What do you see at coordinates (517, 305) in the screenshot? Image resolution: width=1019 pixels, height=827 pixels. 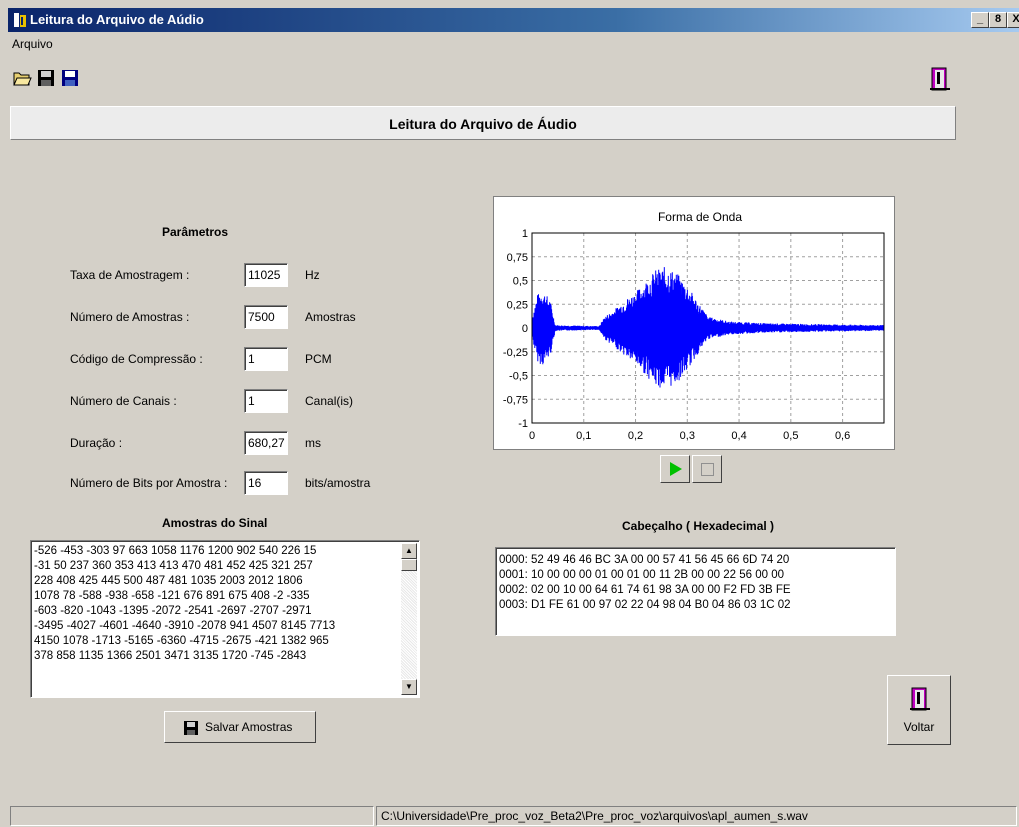 I see `y-tick-label: 0,25` at bounding box center [517, 305].